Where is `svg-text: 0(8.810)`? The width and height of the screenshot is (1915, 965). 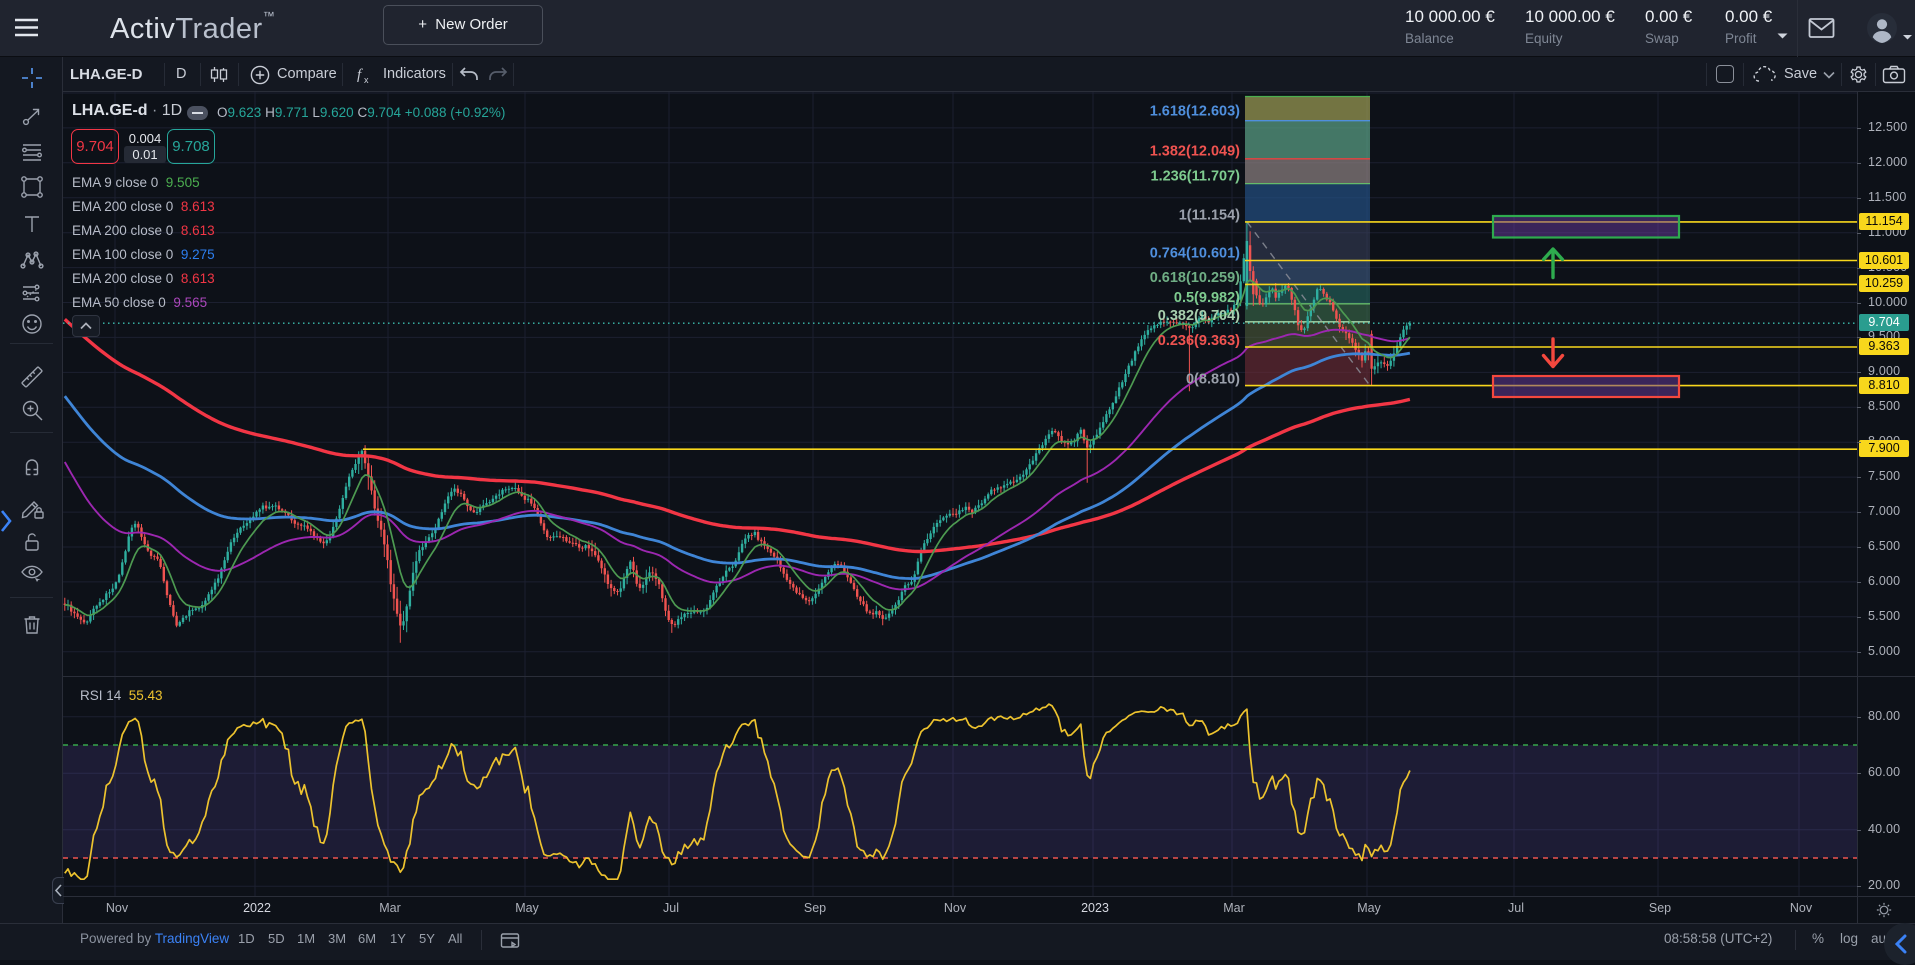
svg-text: 0(8.810) is located at coordinates (1213, 380).